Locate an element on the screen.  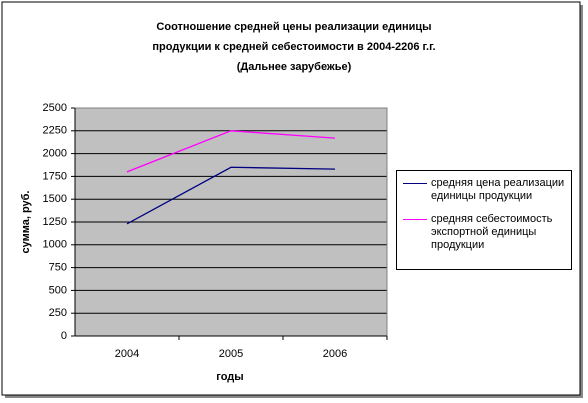
x-tick-label: 2006 is located at coordinates (335, 354).